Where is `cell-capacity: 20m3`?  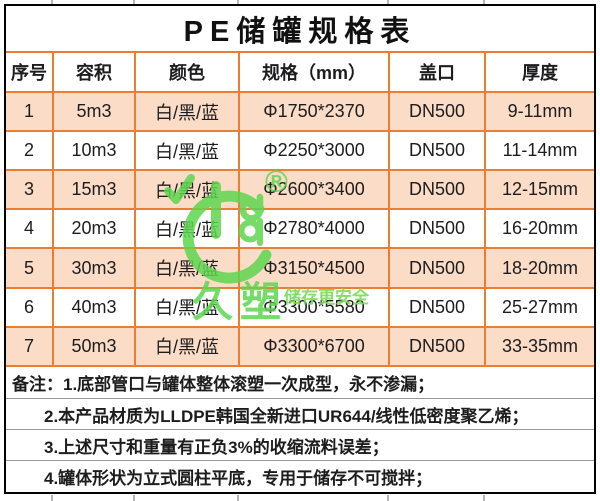 cell-capacity: 20m3 is located at coordinates (94, 229).